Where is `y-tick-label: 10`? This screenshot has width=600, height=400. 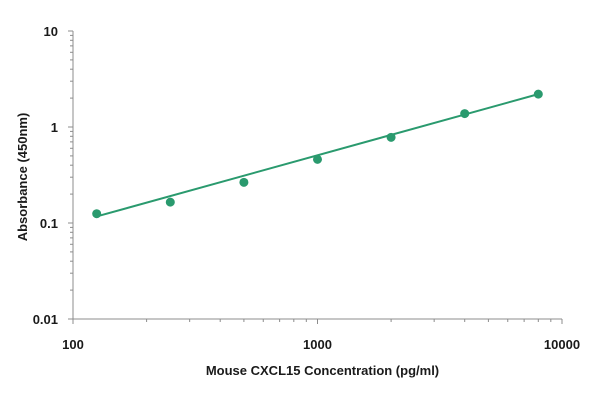
y-tick-label: 10 is located at coordinates (51, 31).